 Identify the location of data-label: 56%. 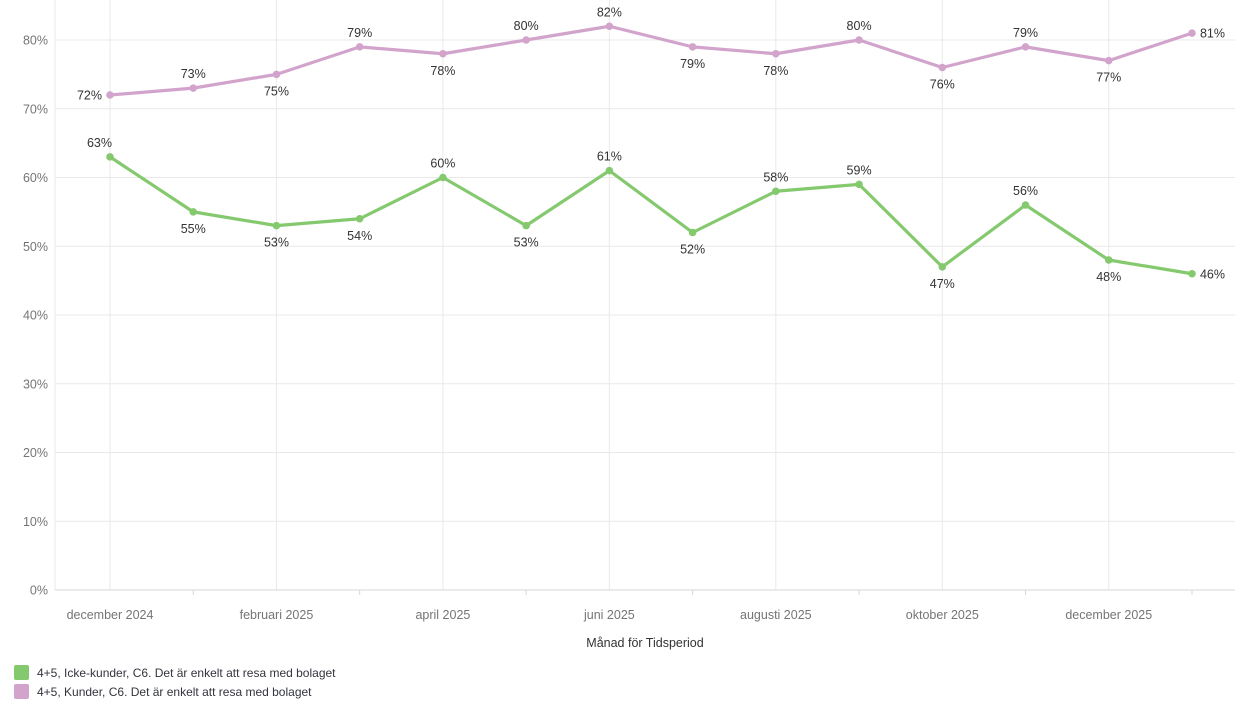
(1025, 191).